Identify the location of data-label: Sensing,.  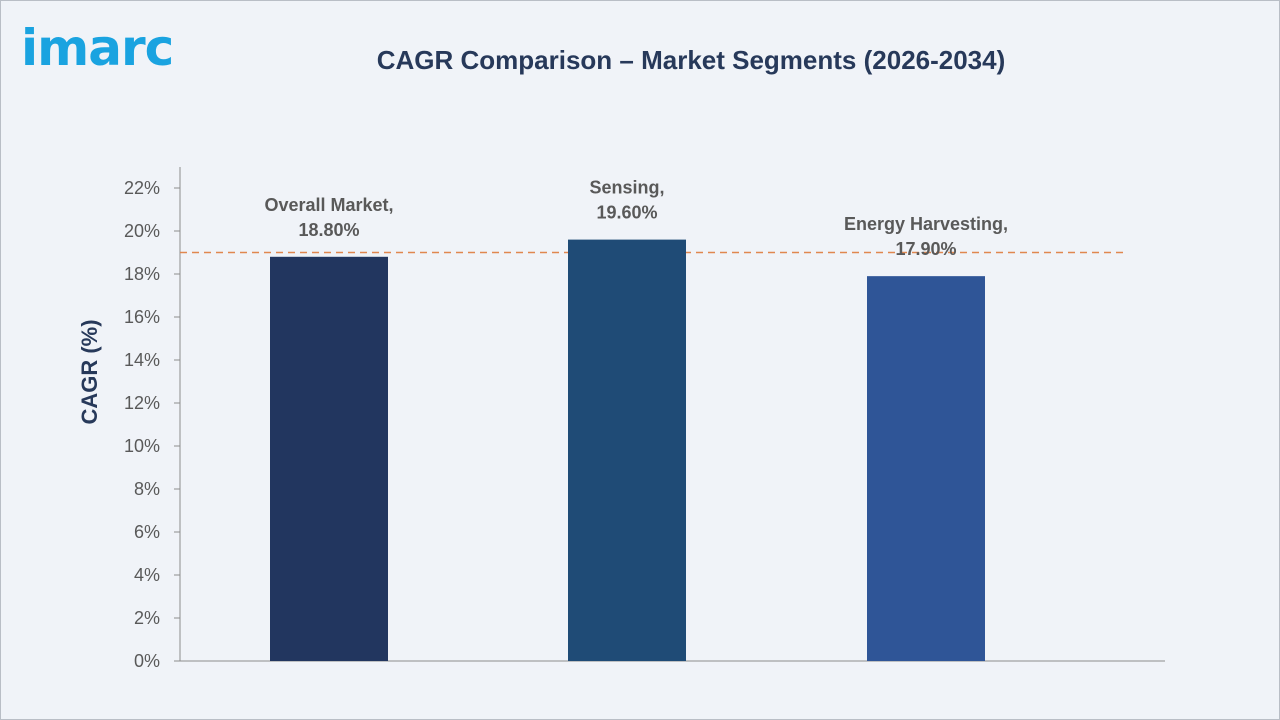
(626, 188).